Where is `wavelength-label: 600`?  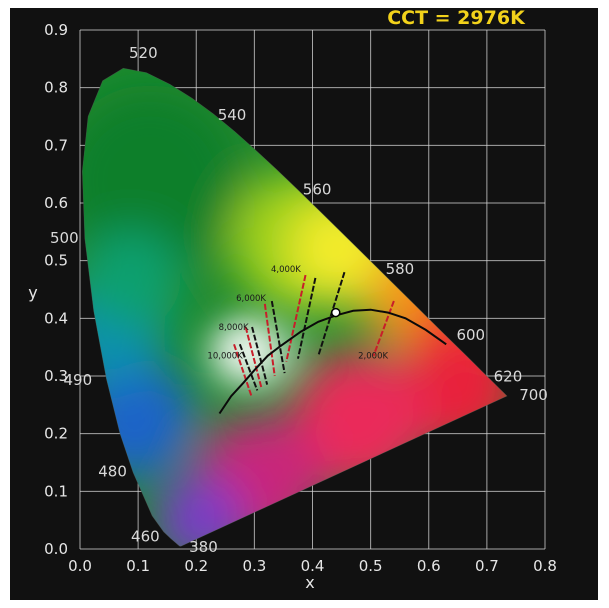 wavelength-label: 600 is located at coordinates (470, 335).